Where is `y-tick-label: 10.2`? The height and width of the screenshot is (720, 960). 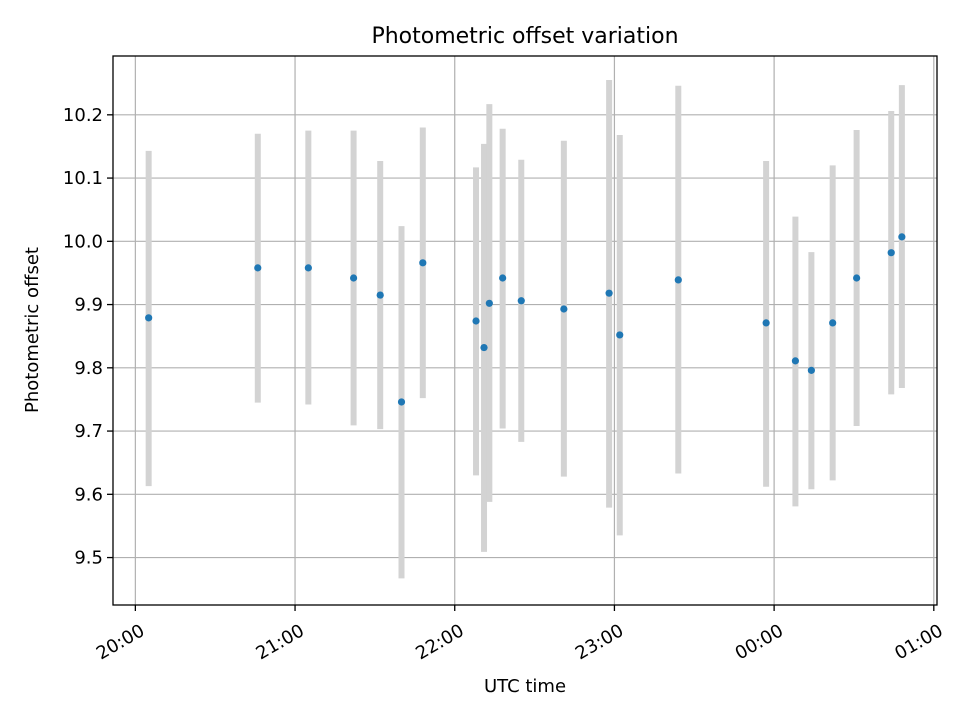
y-tick-label: 10.2 is located at coordinates (83, 115).